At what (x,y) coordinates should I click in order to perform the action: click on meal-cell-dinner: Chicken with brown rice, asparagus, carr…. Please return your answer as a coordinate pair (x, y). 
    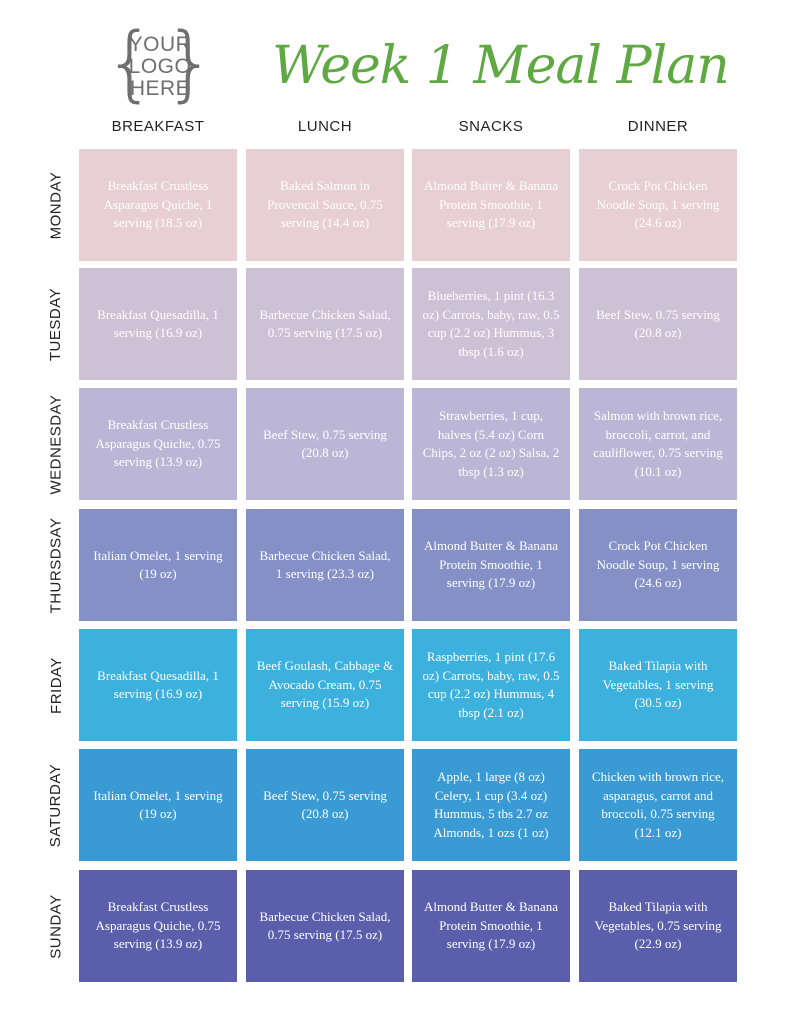
    Looking at the image, I should click on (658, 805).